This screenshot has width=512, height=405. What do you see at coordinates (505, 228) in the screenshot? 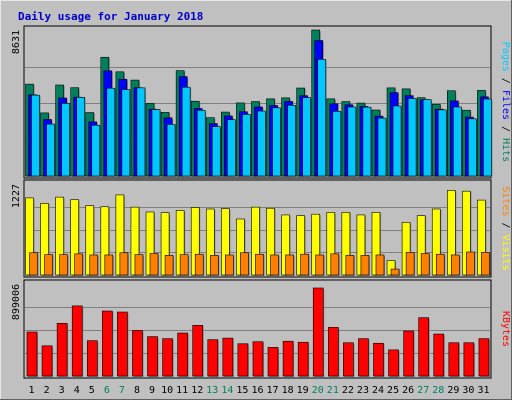
I see `panel-visits_sites-legend: Sites / Visits` at bounding box center [505, 228].